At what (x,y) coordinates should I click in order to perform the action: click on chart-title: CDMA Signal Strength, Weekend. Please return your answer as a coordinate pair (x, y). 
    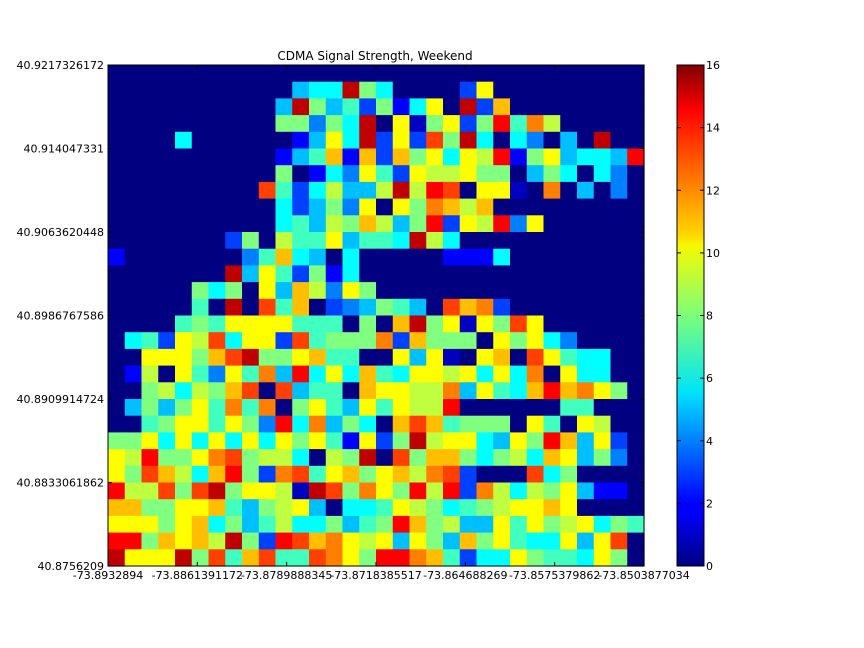
    Looking at the image, I should click on (374, 56).